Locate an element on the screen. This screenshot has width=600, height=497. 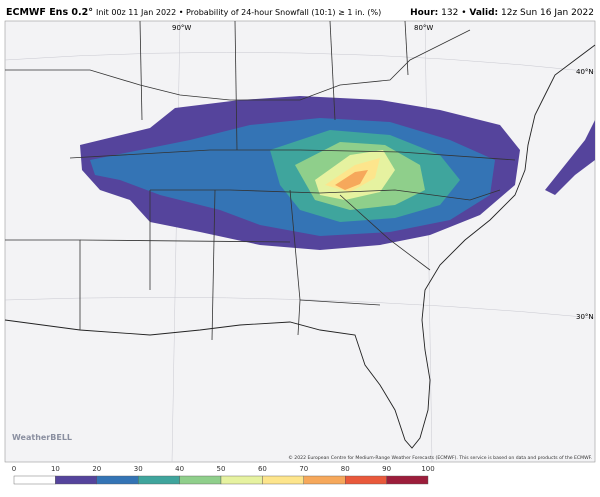
model: ECMWF Ens 0.2° is located at coordinates (49, 12).